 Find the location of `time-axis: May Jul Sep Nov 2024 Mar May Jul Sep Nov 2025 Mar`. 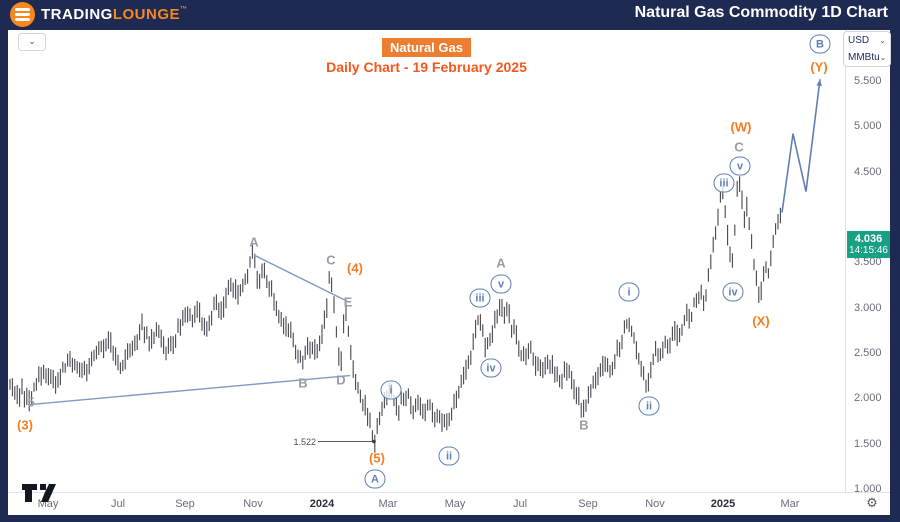

time-axis: May Jul Sep Nov 2024 Mar May Jul Sep Nov 2025 Mar is located at coordinates (449, 504).